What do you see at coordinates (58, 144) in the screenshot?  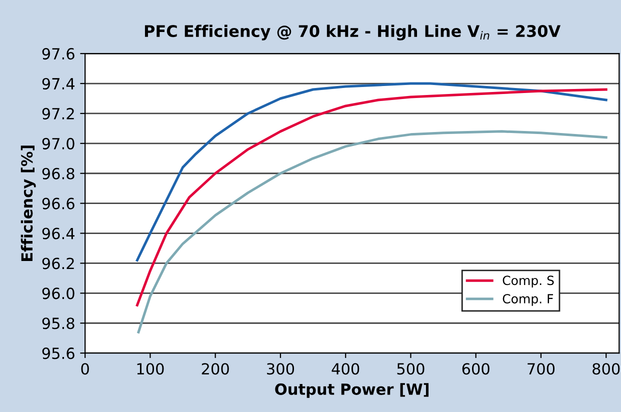 I see `y-tick-label: 97.0` at bounding box center [58, 144].